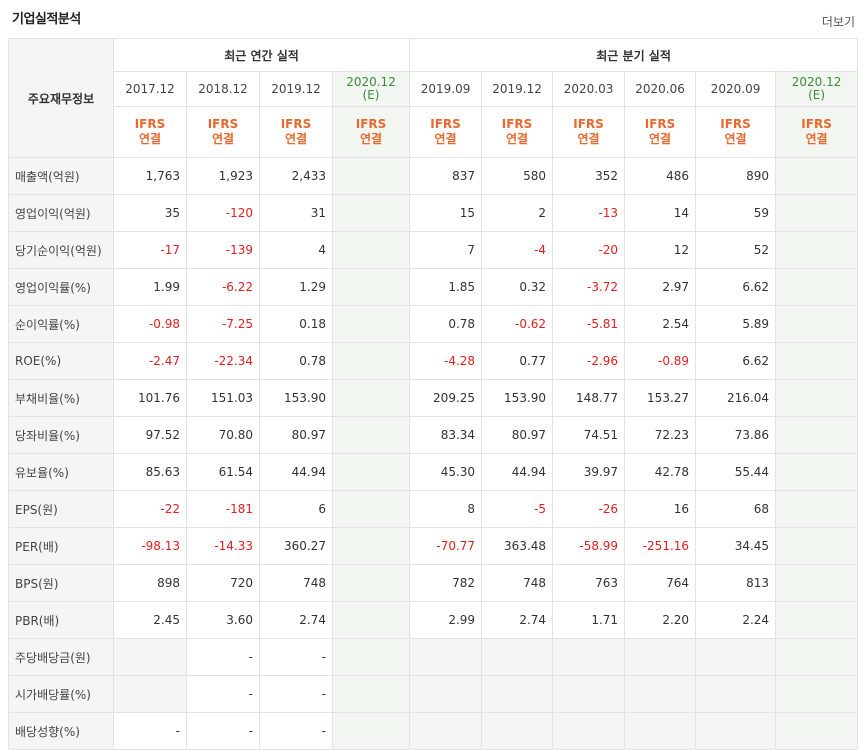 The width and height of the screenshot is (865, 750). Describe the element at coordinates (446, 620) in the screenshot. I see `table-cell: 2.99` at that location.